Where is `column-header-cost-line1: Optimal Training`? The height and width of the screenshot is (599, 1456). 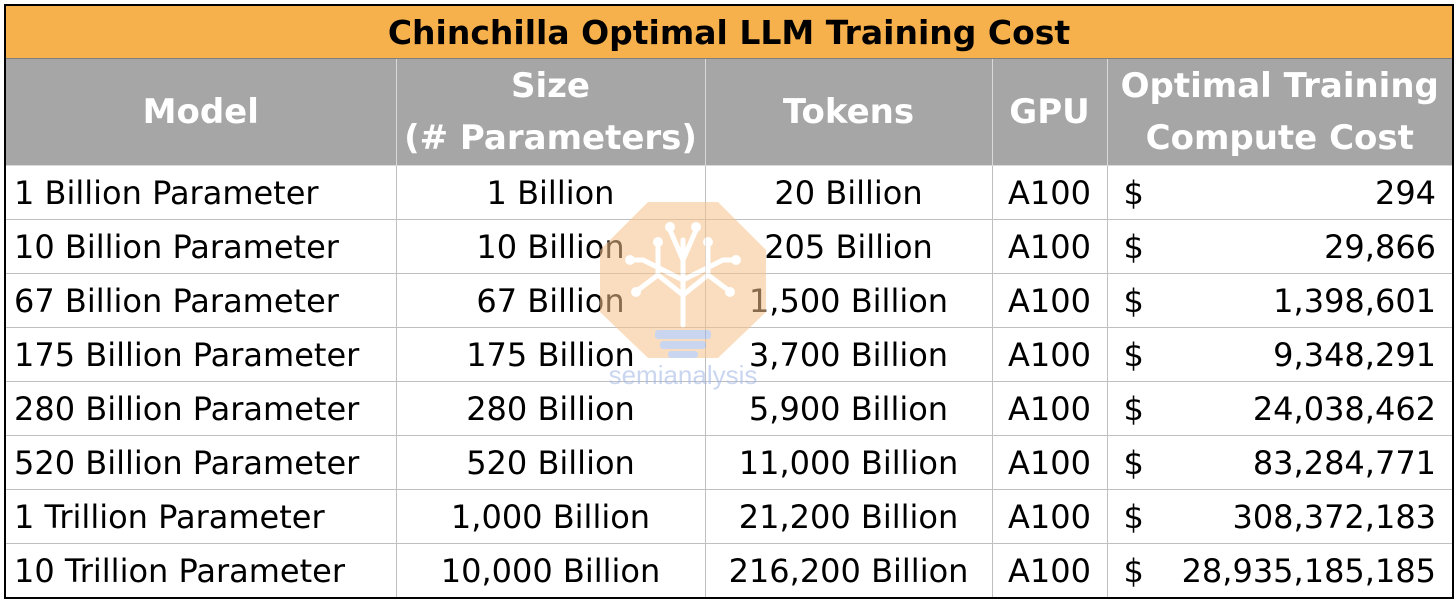
column-header-cost-line1: Optimal Training is located at coordinates (1279, 86).